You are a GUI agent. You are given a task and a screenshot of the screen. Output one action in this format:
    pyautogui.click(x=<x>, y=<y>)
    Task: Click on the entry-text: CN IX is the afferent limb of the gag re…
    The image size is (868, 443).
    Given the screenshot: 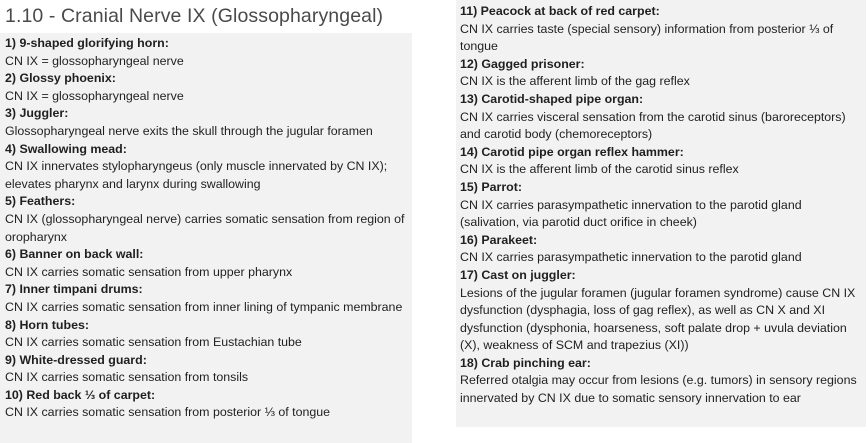 What is the action you would take?
    pyautogui.click(x=575, y=81)
    